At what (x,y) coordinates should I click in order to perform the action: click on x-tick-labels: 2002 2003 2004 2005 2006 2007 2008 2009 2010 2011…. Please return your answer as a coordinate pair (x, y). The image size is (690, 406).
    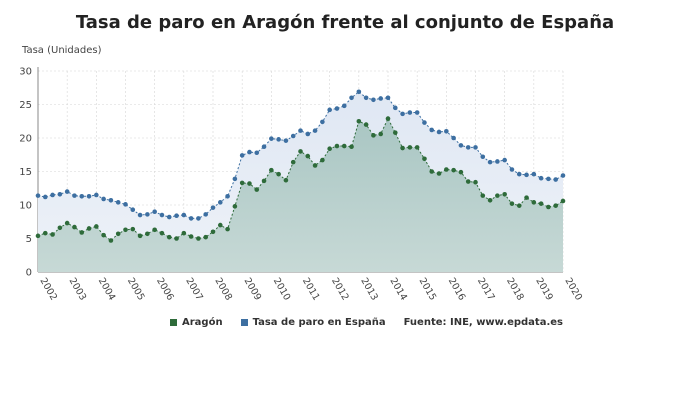
    Looking at the image, I should click on (310, 289).